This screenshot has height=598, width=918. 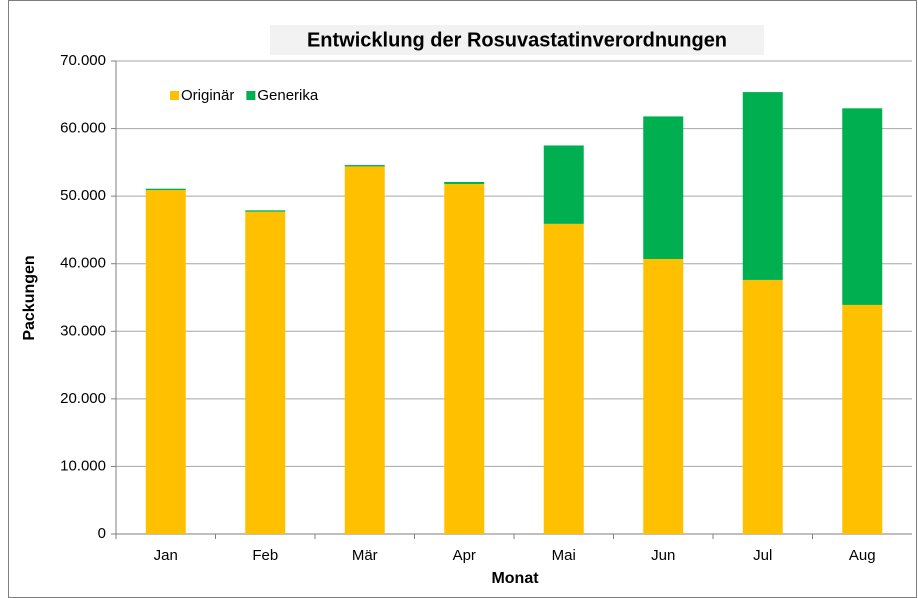 What do you see at coordinates (29, 297) in the screenshot?
I see `y-axis-label: Packungen` at bounding box center [29, 297].